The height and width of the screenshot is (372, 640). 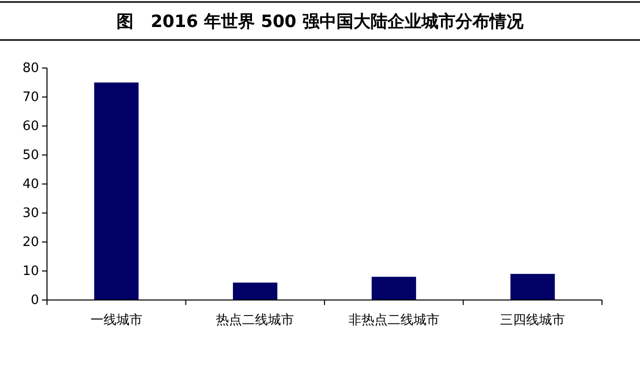 I want to click on x-tick-label: 非热点二线城市, so click(x=394, y=320).